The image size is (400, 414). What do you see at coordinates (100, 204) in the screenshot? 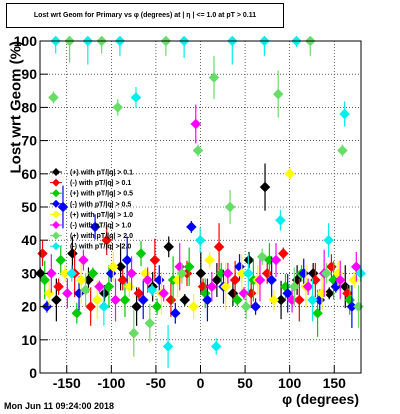
I see `legend-entry: (-) with pT/|q| > 0.5` at bounding box center [100, 204].